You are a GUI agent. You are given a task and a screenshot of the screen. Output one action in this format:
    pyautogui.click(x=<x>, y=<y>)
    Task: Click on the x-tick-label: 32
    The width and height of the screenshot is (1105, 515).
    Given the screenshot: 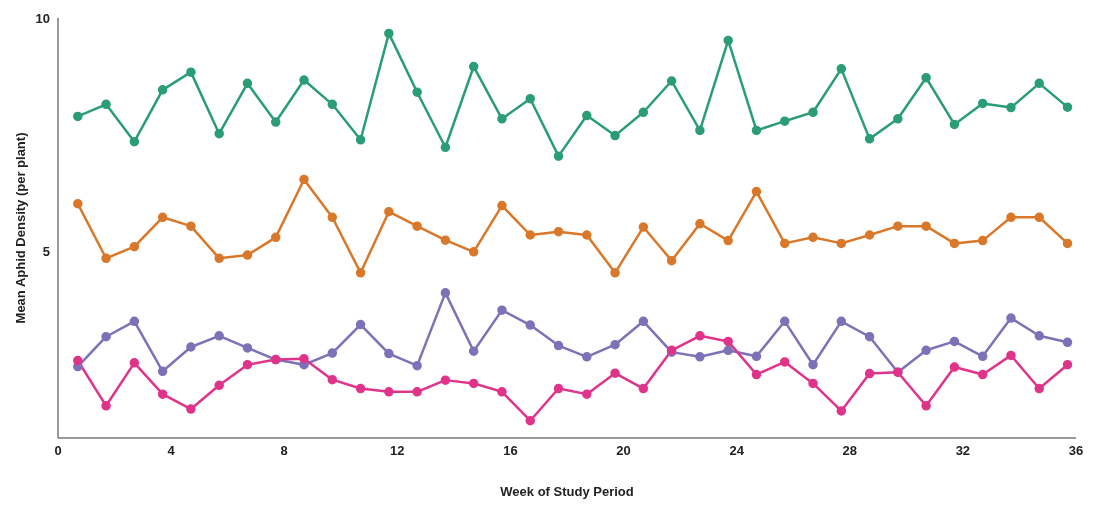 What is the action you would take?
    pyautogui.click(x=963, y=451)
    